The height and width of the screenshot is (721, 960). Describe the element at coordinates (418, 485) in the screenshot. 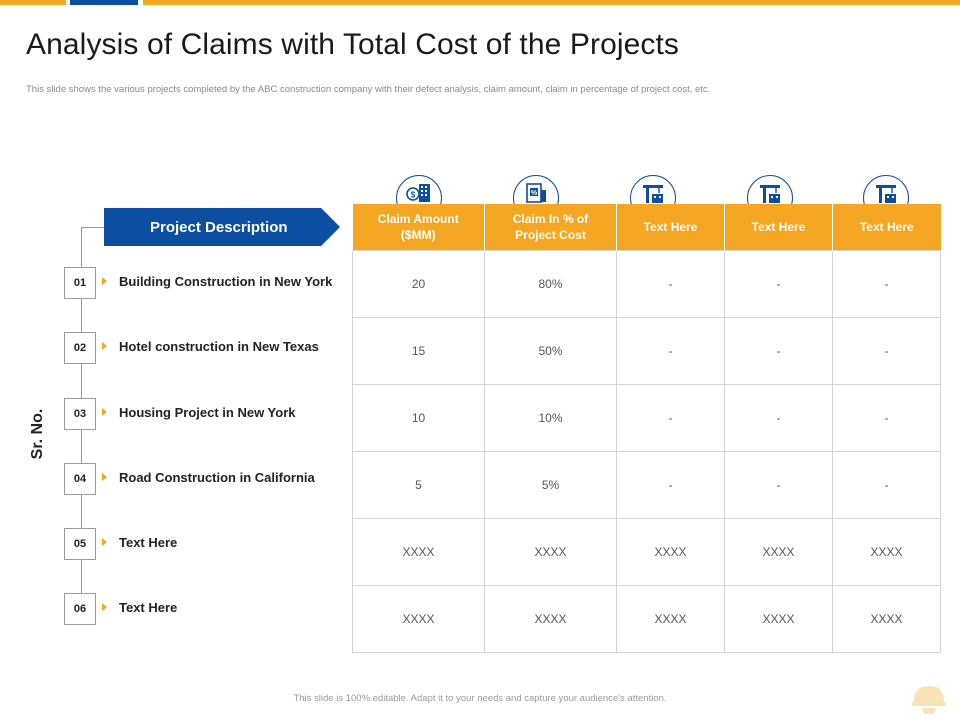

I see `table-cell: 5` at that location.